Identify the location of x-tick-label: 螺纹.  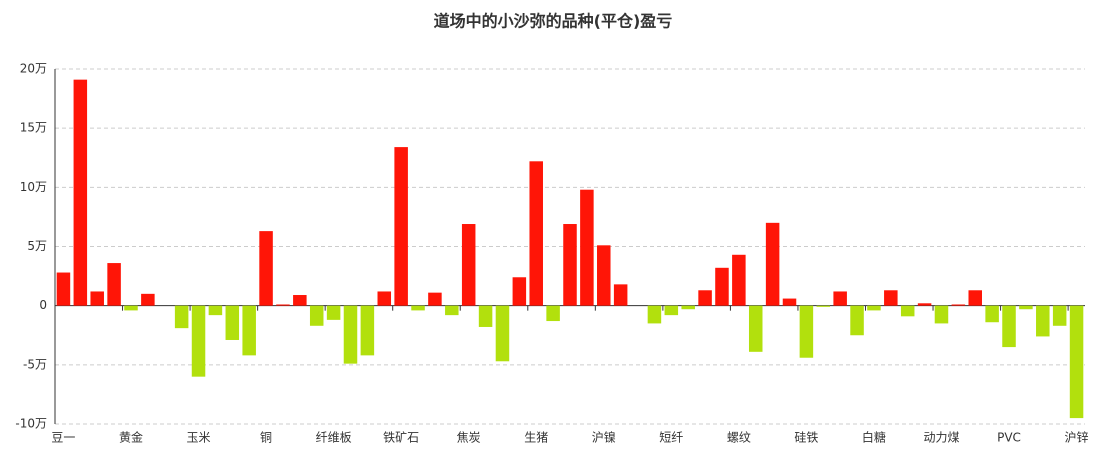
(739, 438).